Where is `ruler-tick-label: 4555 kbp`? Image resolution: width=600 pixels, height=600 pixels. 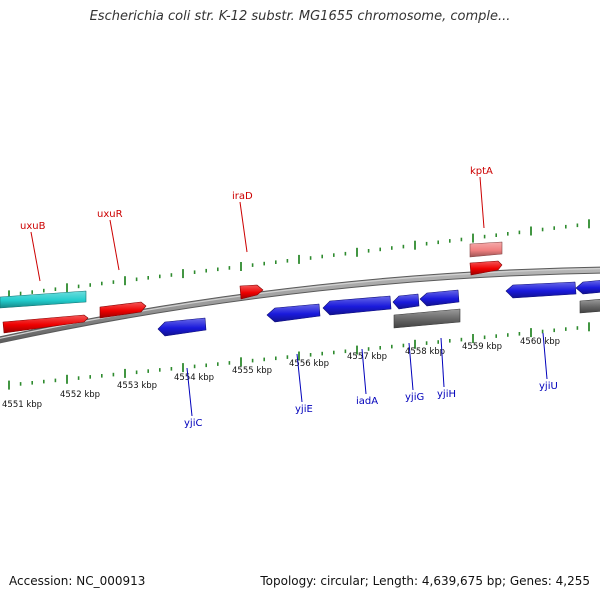
ruler-tick-label: 4555 kbp is located at coordinates (252, 371).